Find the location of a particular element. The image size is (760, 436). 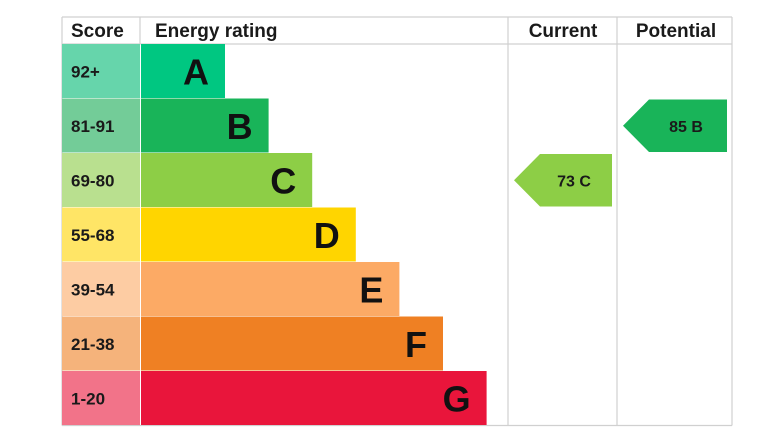

band-bar-a is located at coordinates (183, 71).